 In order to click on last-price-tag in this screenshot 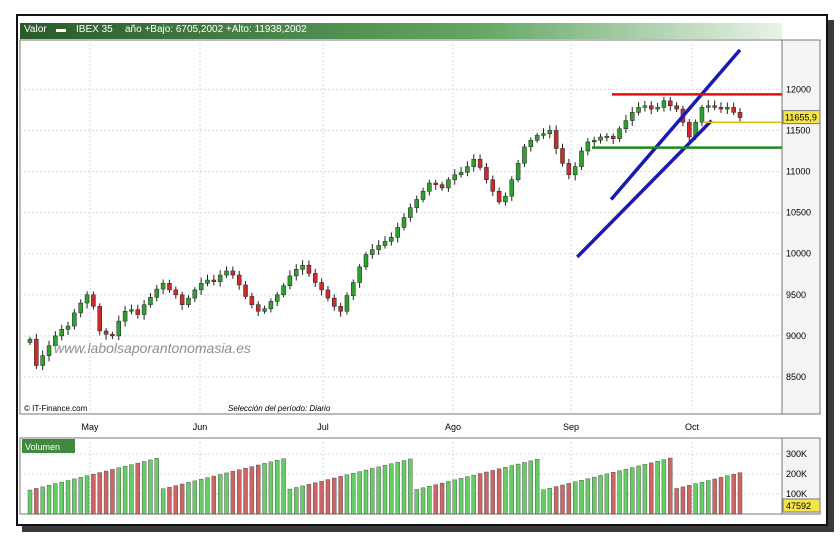, I will do `click(801, 117)`.